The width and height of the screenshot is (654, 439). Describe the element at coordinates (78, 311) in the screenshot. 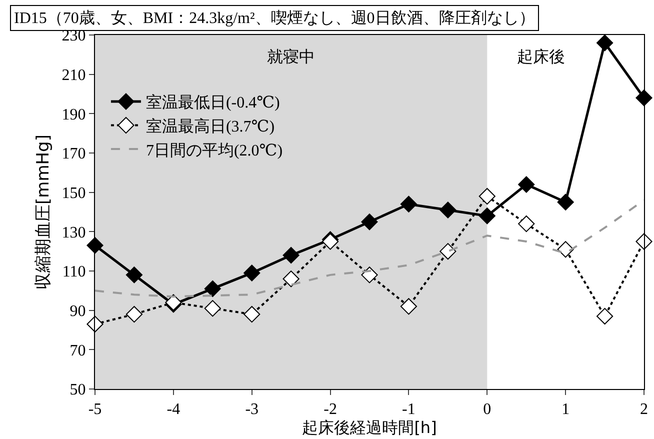

I see `y-tick-label: 90` at that location.